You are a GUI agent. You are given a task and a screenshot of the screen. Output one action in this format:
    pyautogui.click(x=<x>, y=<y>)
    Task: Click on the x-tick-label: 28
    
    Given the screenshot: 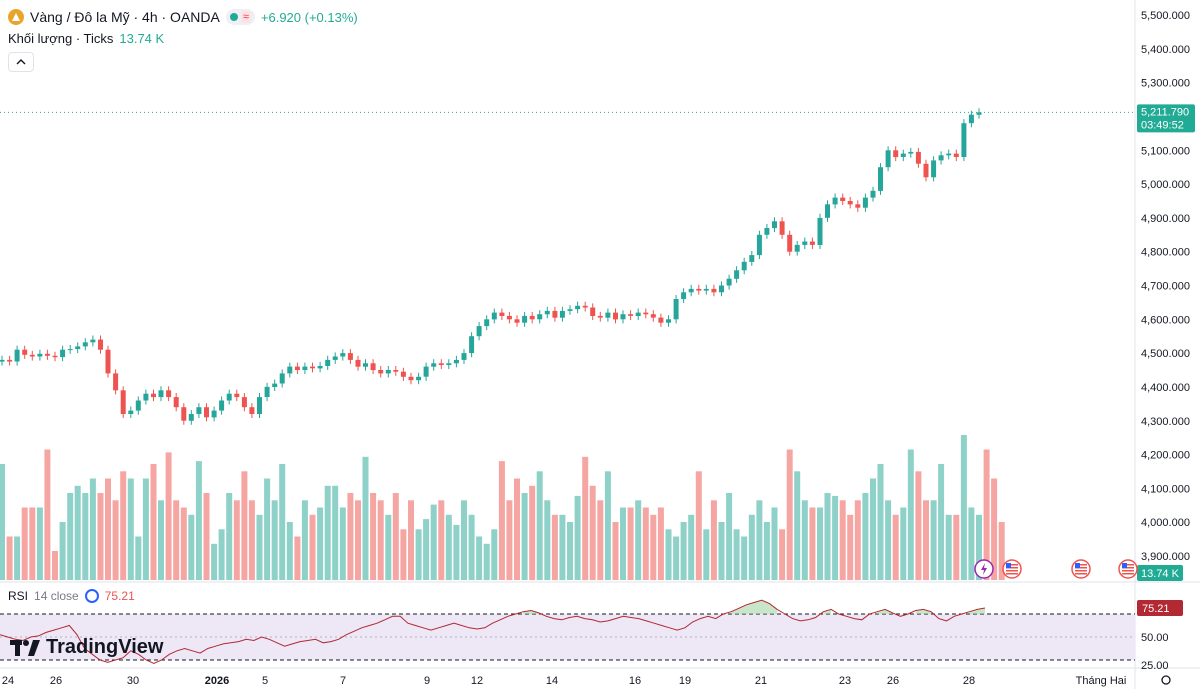 What is the action you would take?
    pyautogui.click(x=969, y=681)
    